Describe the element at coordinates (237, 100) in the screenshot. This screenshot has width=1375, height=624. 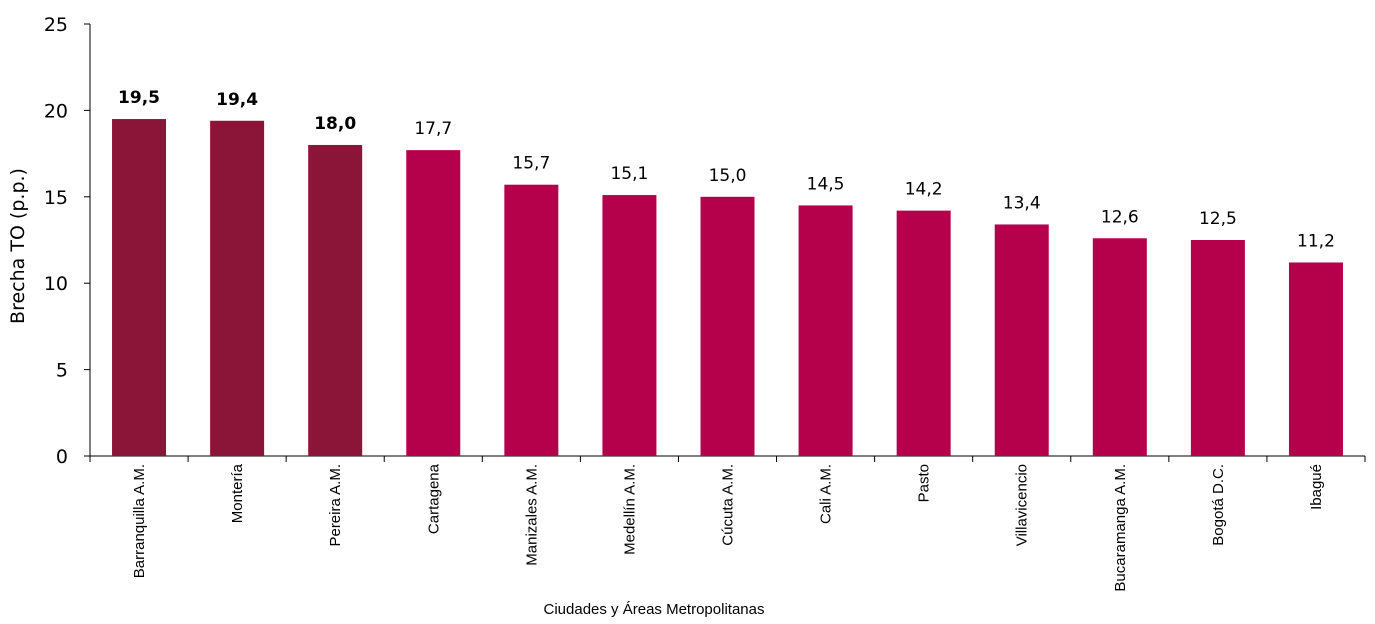
I see `data-label: 19,4` at that location.